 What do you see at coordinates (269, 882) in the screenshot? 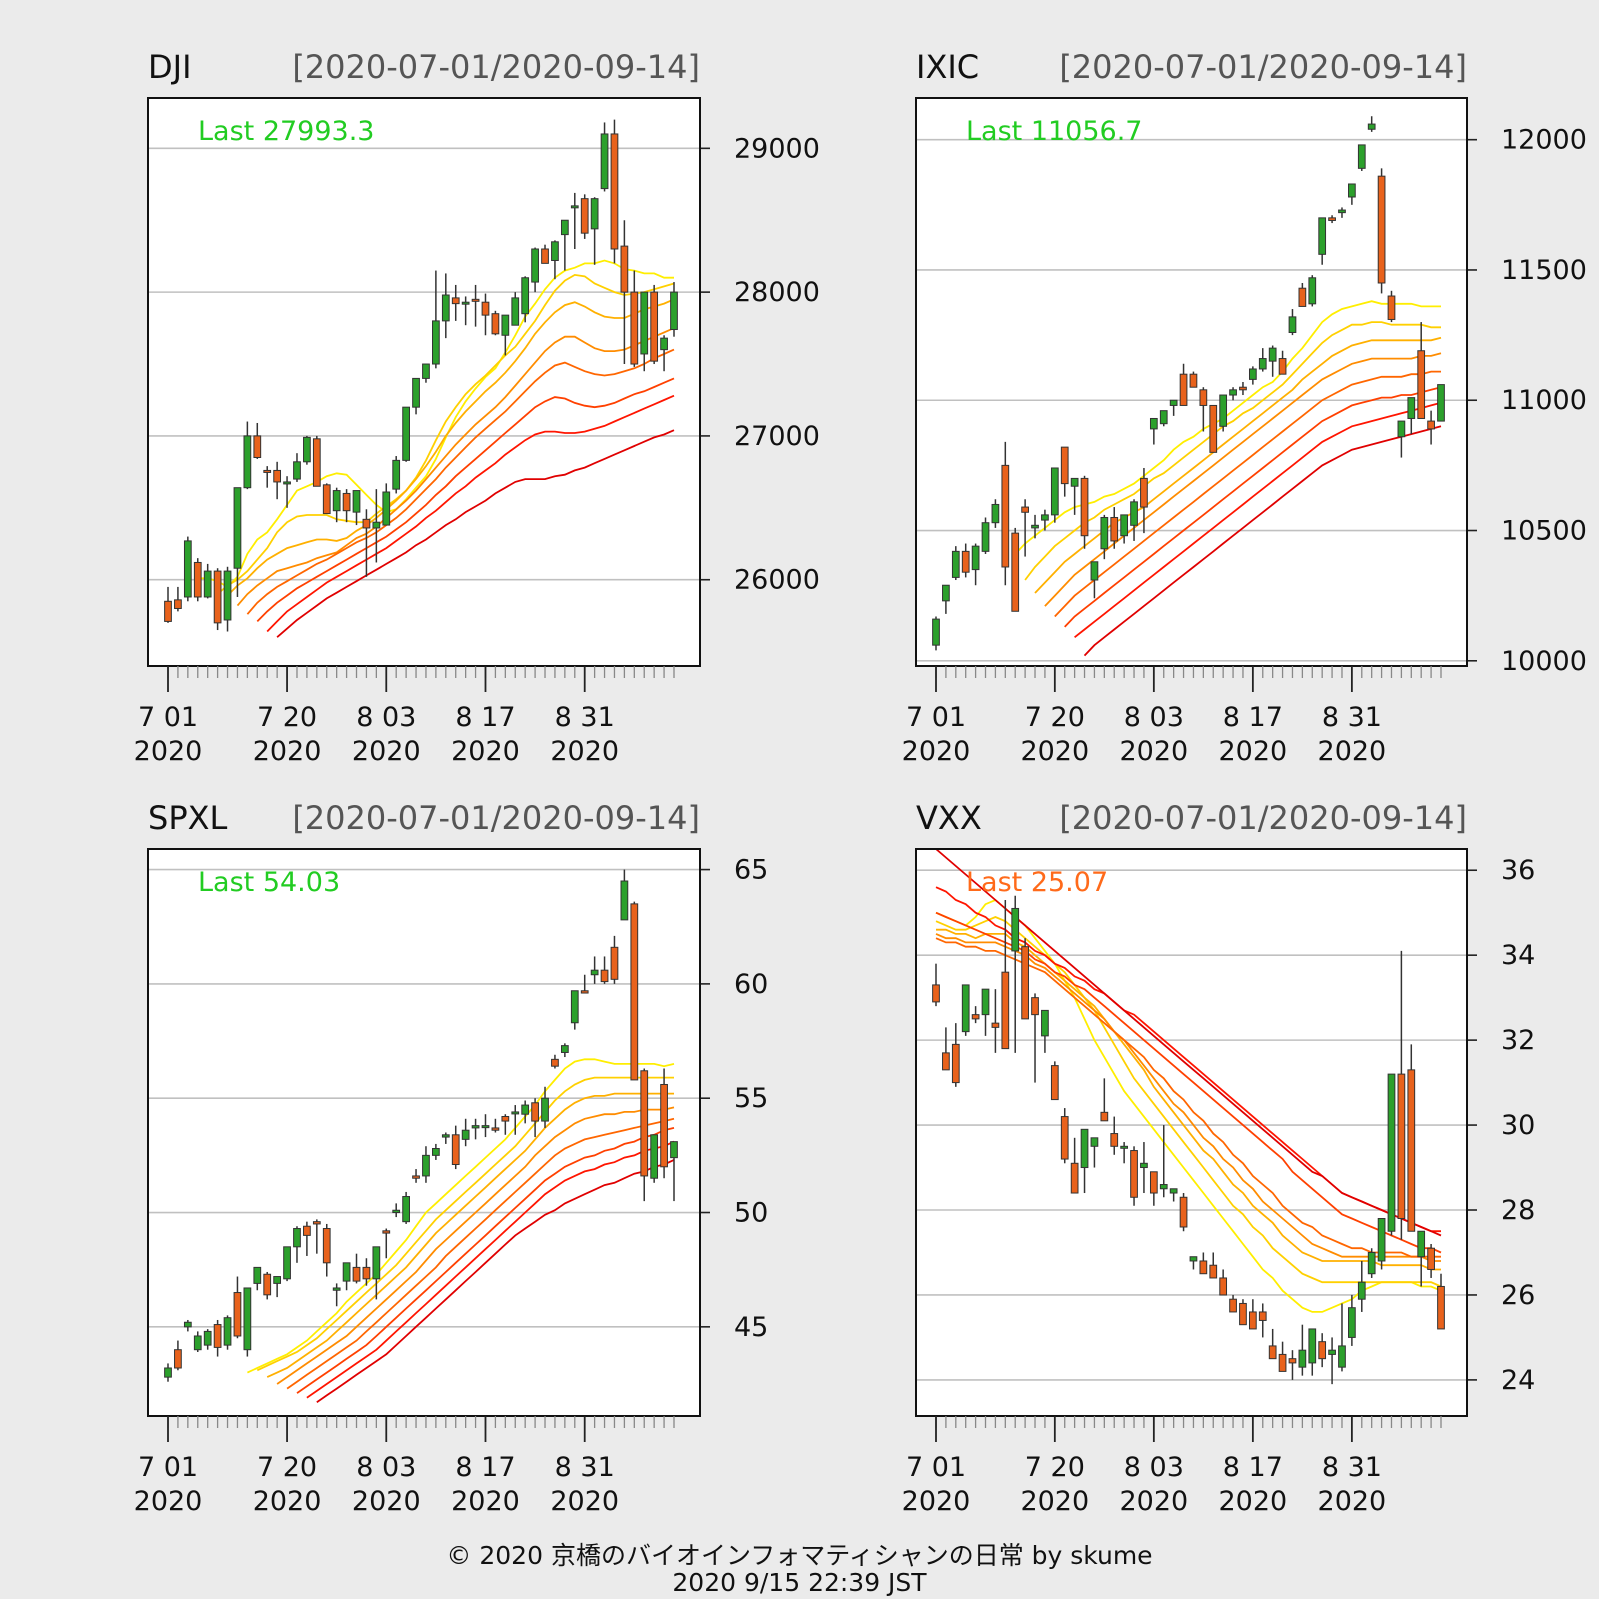
I see `last-value-label: Last 54.03` at bounding box center [269, 882].